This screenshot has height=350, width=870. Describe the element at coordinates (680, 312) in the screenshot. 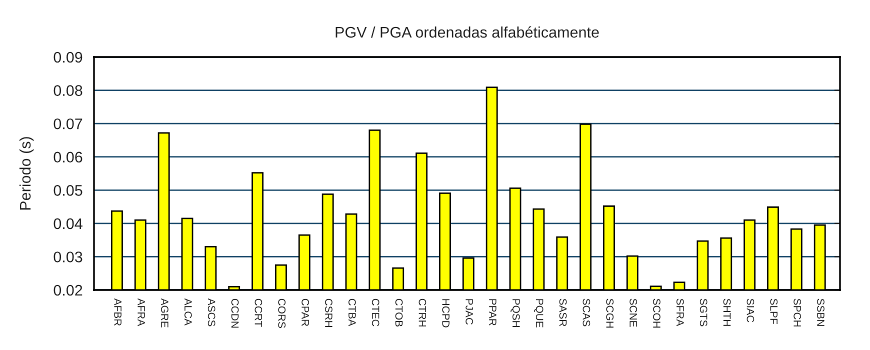

I see `x-tick-label: SFRA` at that location.